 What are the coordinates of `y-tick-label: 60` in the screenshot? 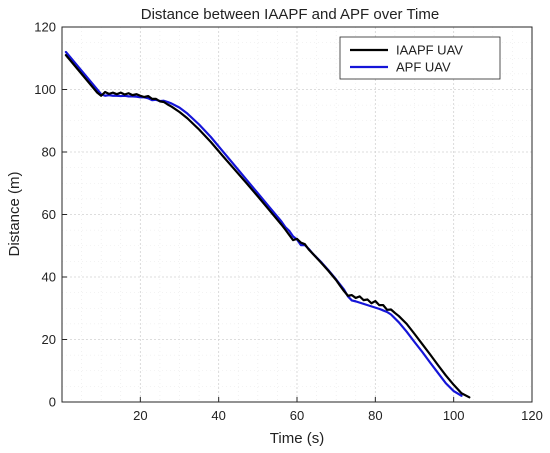 It's located at (49, 214).